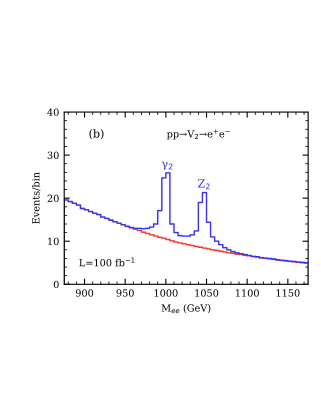  What do you see at coordinates (166, 293) in the screenshot?
I see `x-tick-label: 1000` at bounding box center [166, 293].